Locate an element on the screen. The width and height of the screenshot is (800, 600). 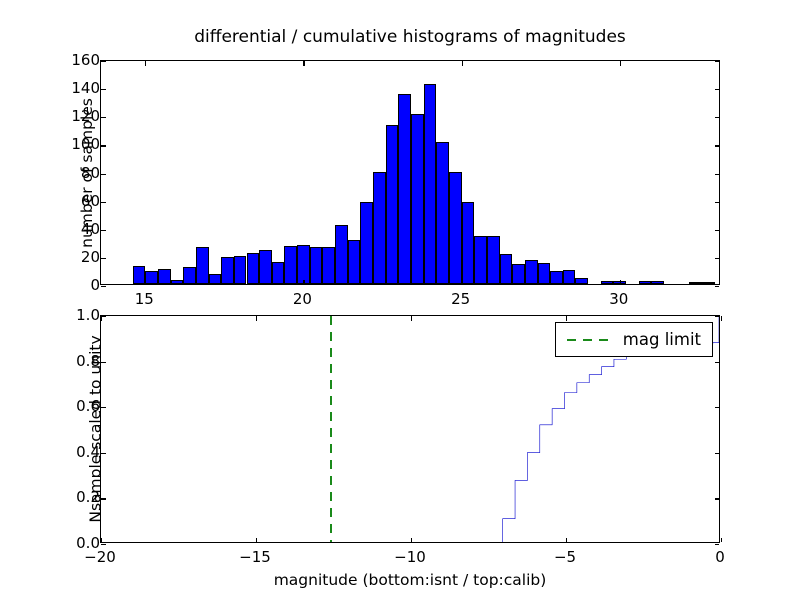
top-ytick-label: 120 is located at coordinates (85, 116).